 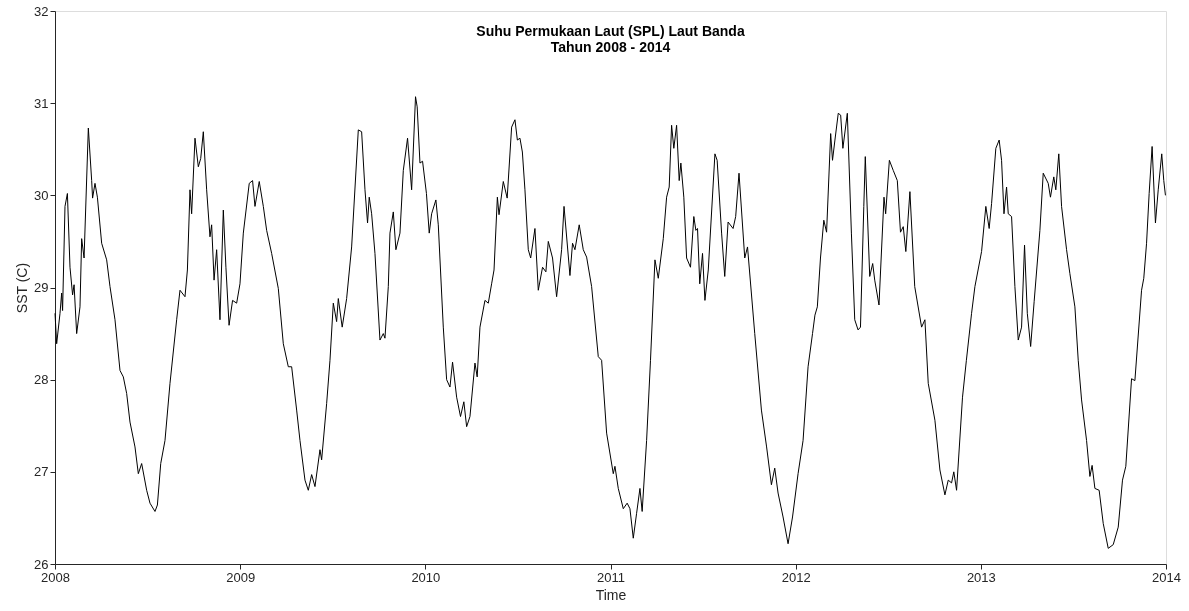 I want to click on x-tick-label: 2008, so click(x=55, y=577).